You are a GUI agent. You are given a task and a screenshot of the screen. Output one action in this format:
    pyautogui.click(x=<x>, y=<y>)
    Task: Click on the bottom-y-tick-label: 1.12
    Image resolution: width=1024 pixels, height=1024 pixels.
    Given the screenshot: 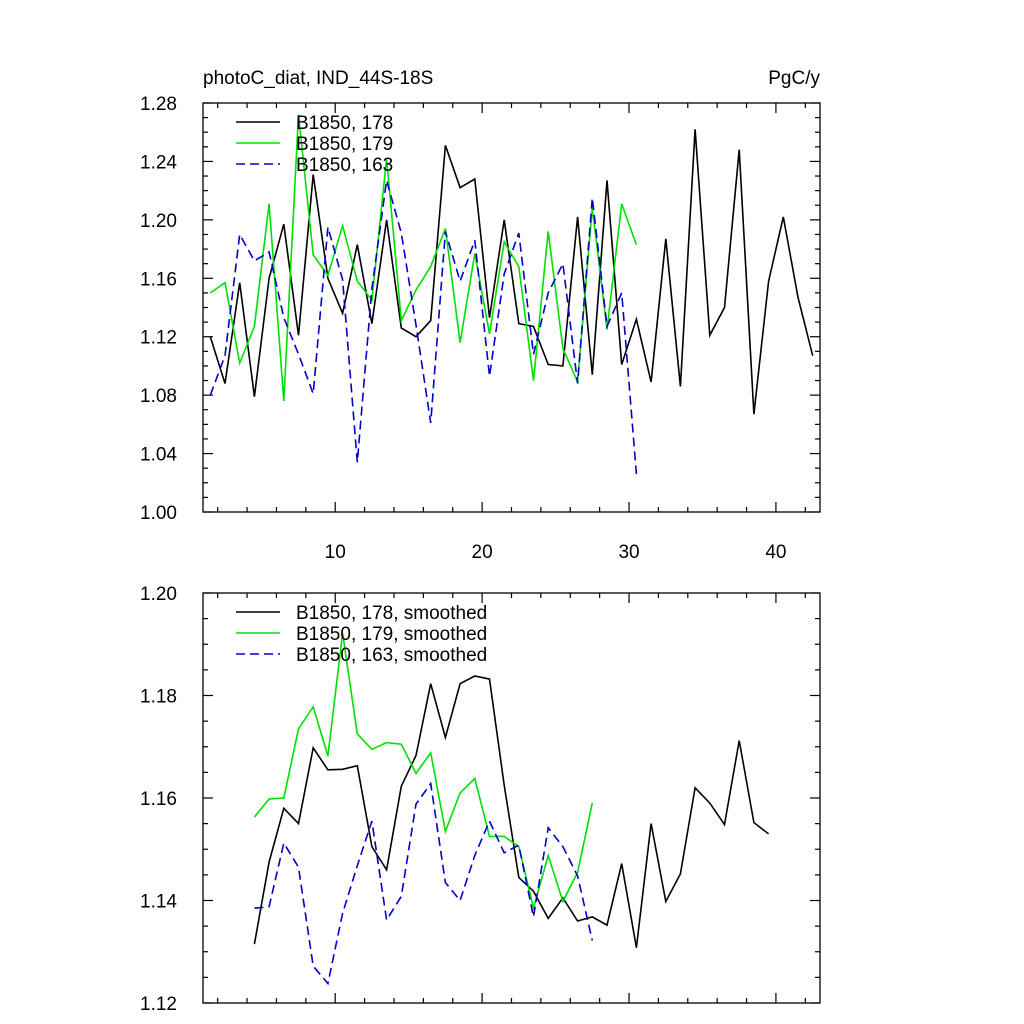 What is the action you would take?
    pyautogui.click(x=158, y=1004)
    